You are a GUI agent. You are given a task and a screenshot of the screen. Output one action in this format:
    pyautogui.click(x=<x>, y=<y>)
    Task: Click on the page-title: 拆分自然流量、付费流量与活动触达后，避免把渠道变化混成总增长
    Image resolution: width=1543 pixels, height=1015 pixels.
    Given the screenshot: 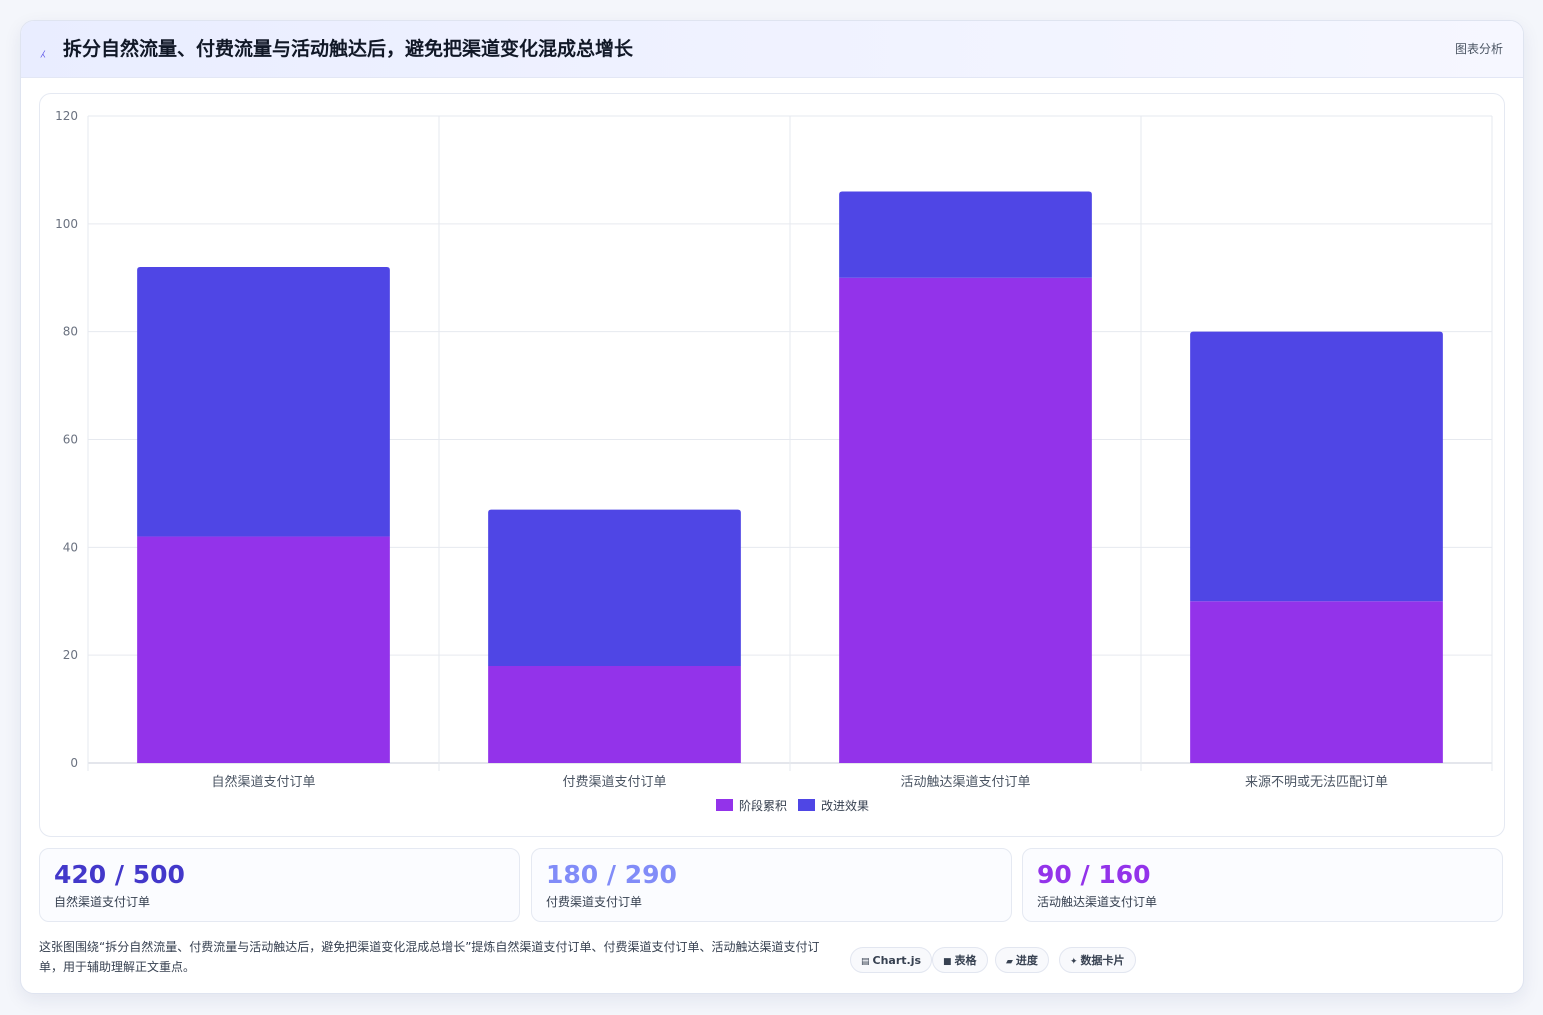 What is the action you would take?
    pyautogui.click(x=348, y=49)
    